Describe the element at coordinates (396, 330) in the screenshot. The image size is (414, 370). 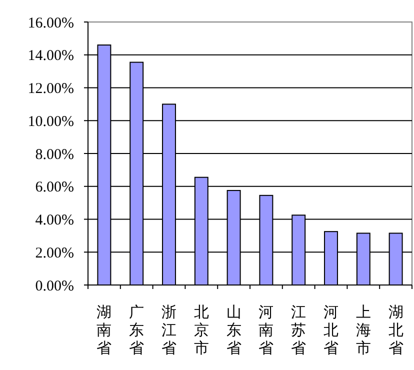
I see `x-tick-label: 湖北省` at that location.